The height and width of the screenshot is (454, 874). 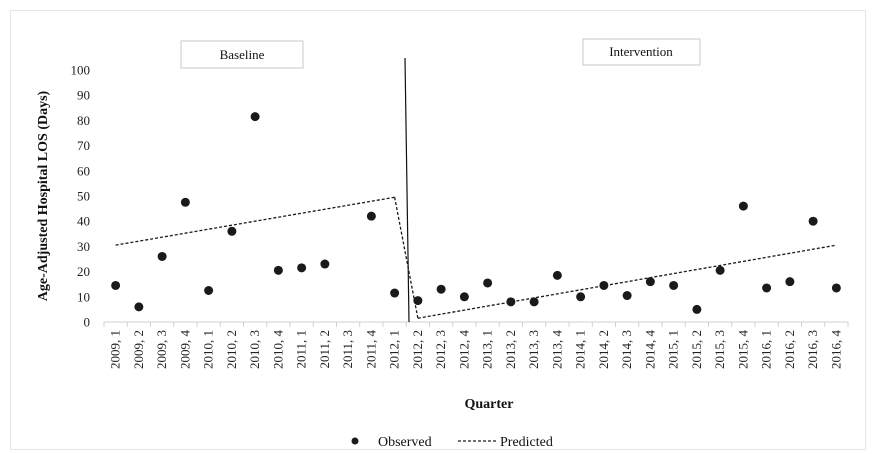 What do you see at coordinates (526, 442) in the screenshot?
I see `legend-predicted-label: Predicted` at bounding box center [526, 442].